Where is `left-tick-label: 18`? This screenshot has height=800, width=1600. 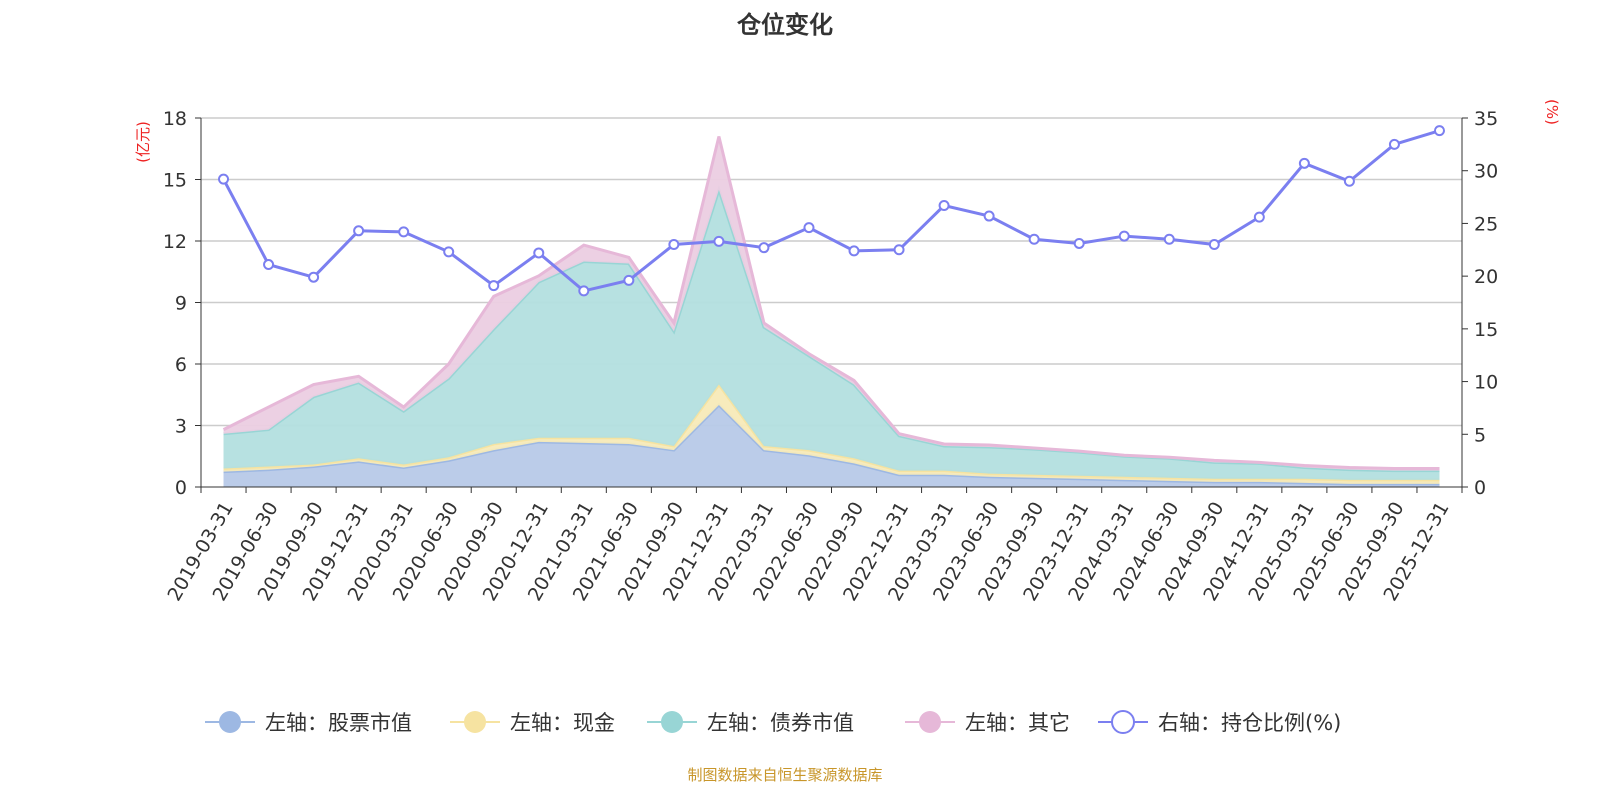
left-tick-label: 18 is located at coordinates (175, 119).